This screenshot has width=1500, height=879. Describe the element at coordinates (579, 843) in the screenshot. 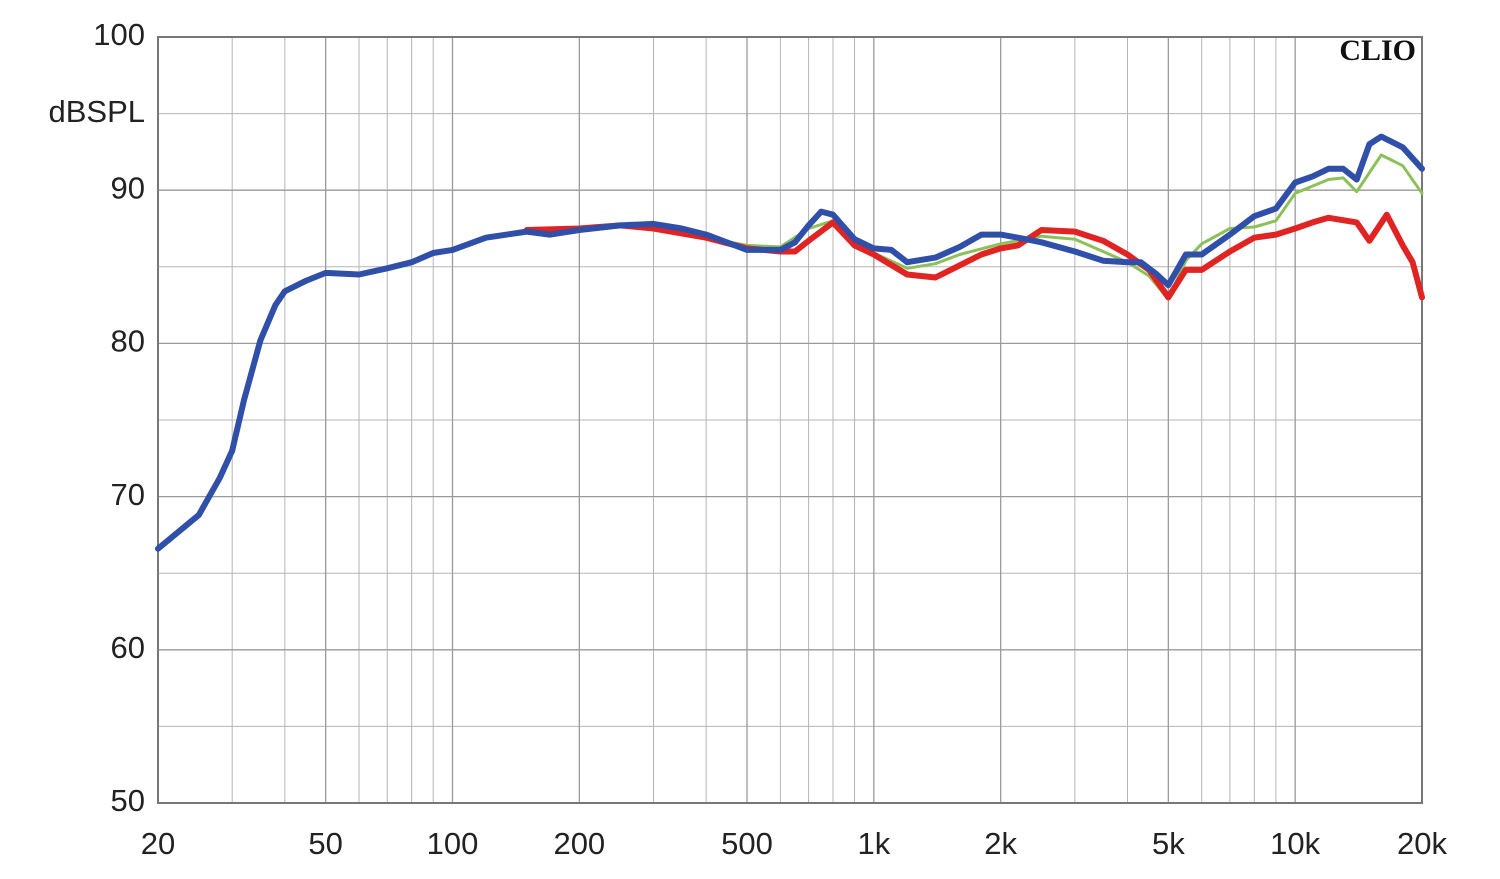

I see `x-tick-label: 200` at that location.